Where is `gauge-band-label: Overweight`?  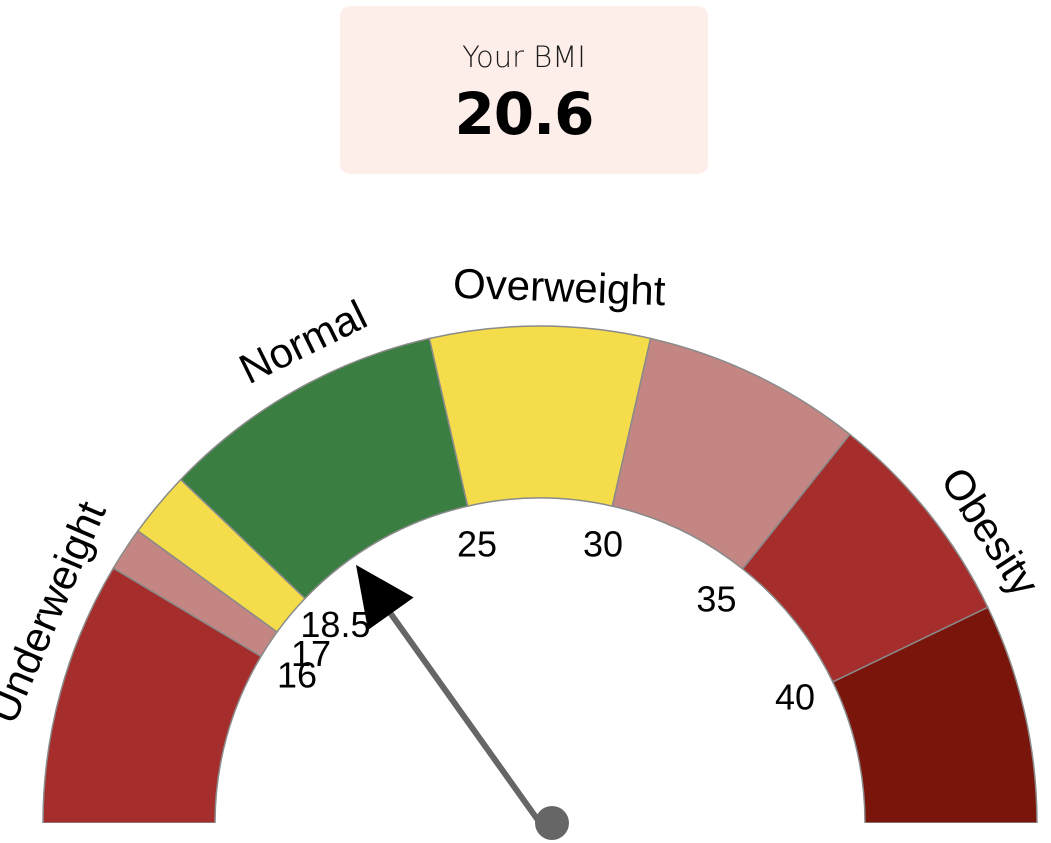 gauge-band-label: Overweight is located at coordinates (559, 287).